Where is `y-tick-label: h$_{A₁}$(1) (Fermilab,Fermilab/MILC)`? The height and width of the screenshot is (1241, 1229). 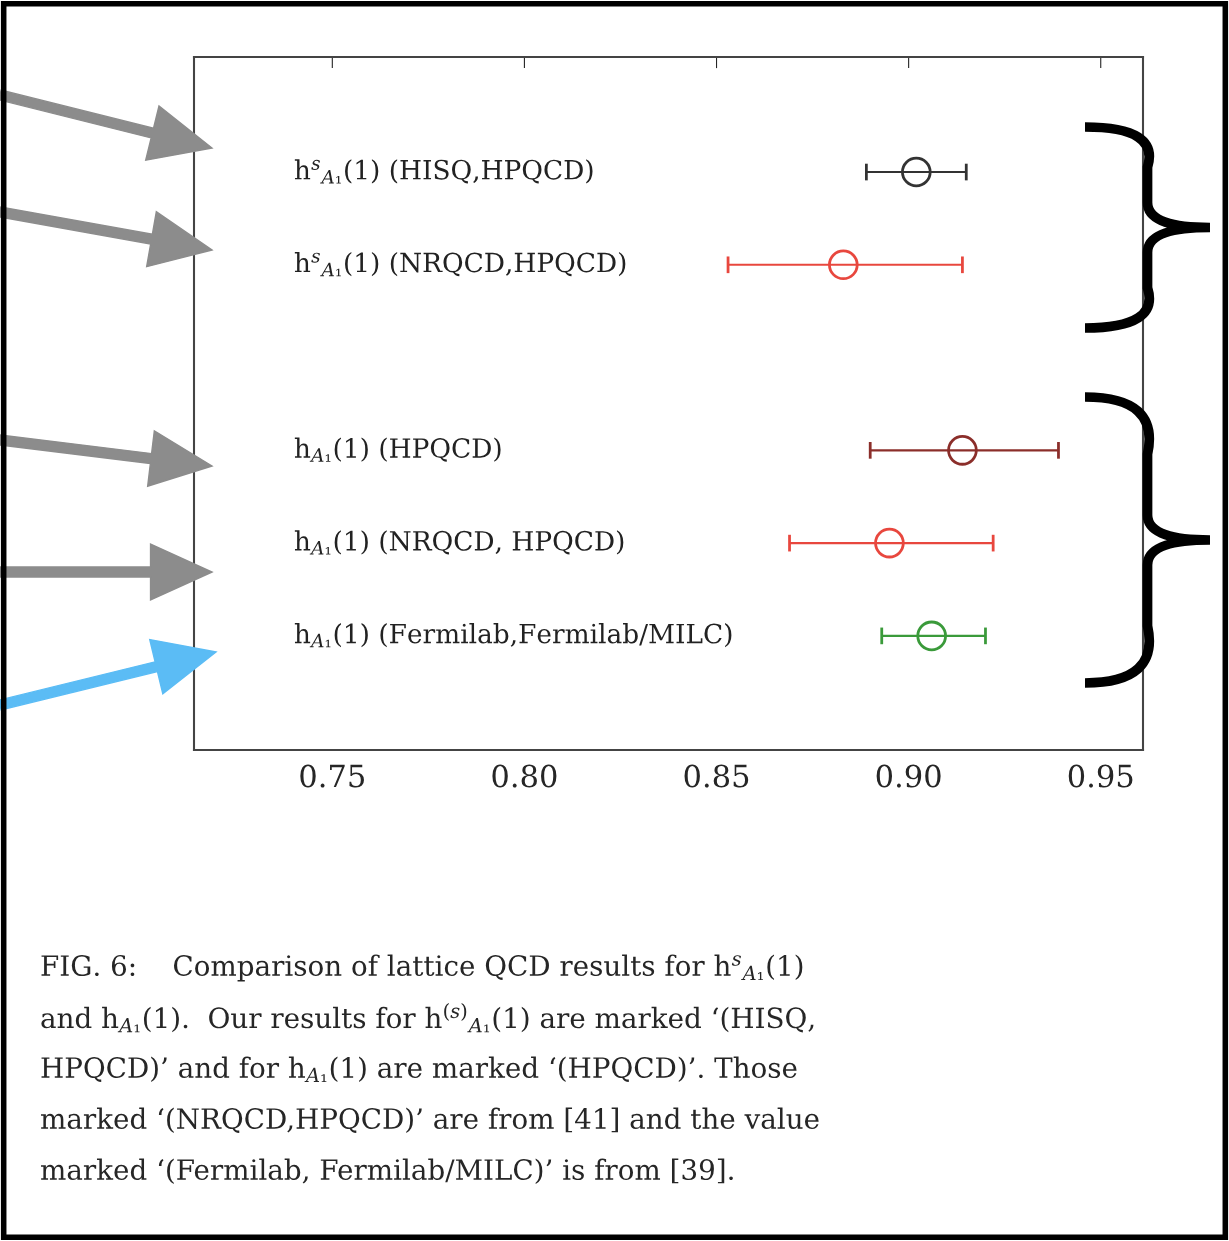
y-tick-label: h$_{A₁}$(1) (Fermilab,Fermilab/MILC) is located at coordinates (513, 635).